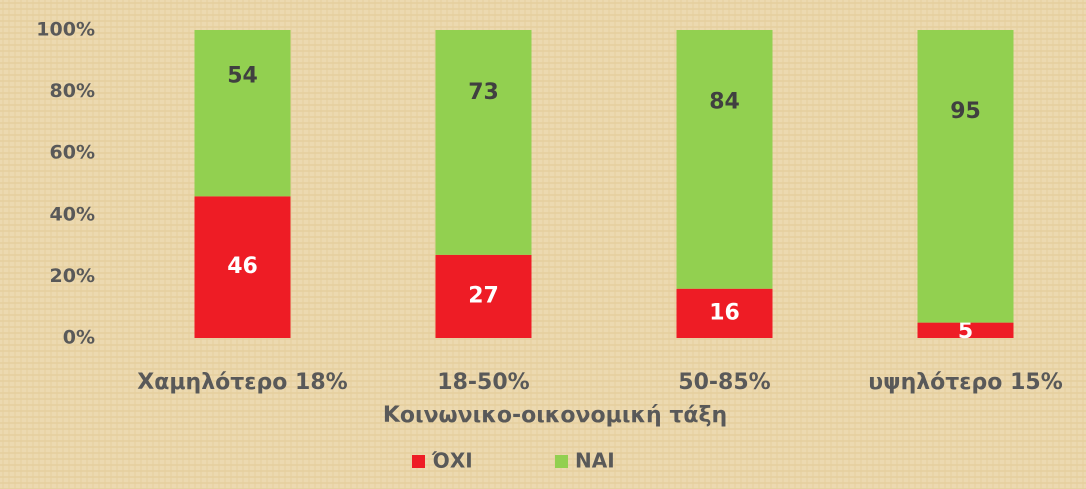 This screenshot has width=1086, height=489. Describe the element at coordinates (72, 153) in the screenshot. I see `y-tick-label: 60%` at that location.